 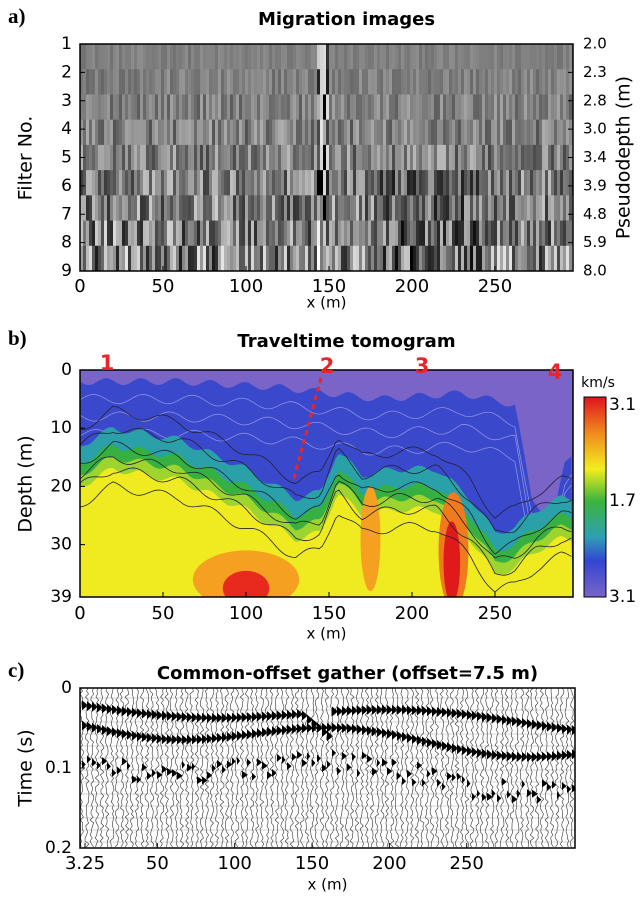 I want to click on chart-title: Common-offset gather (offset=7.5 m), so click(x=347, y=673).